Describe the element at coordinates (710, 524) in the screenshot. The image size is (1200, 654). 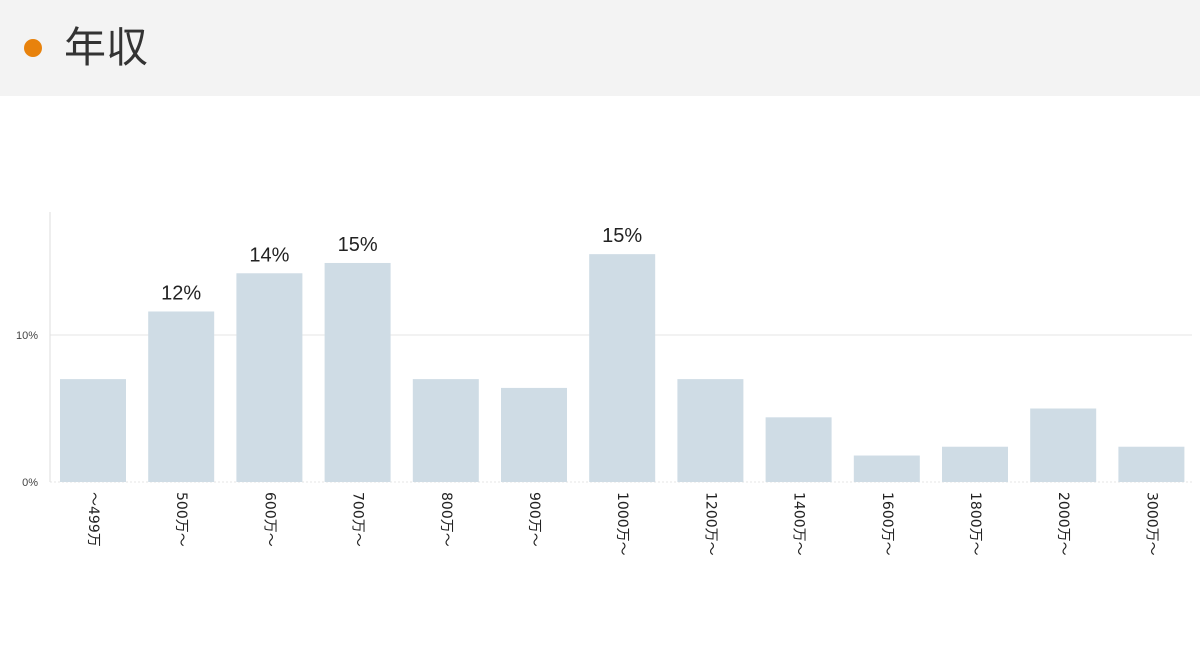
I see `x-tick-label: 1200万～` at that location.